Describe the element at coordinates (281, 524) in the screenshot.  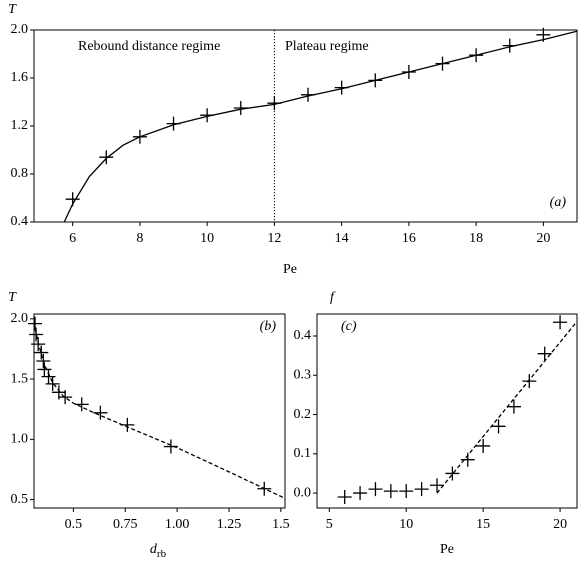
I see `x-tick-label: 1.5` at that location.